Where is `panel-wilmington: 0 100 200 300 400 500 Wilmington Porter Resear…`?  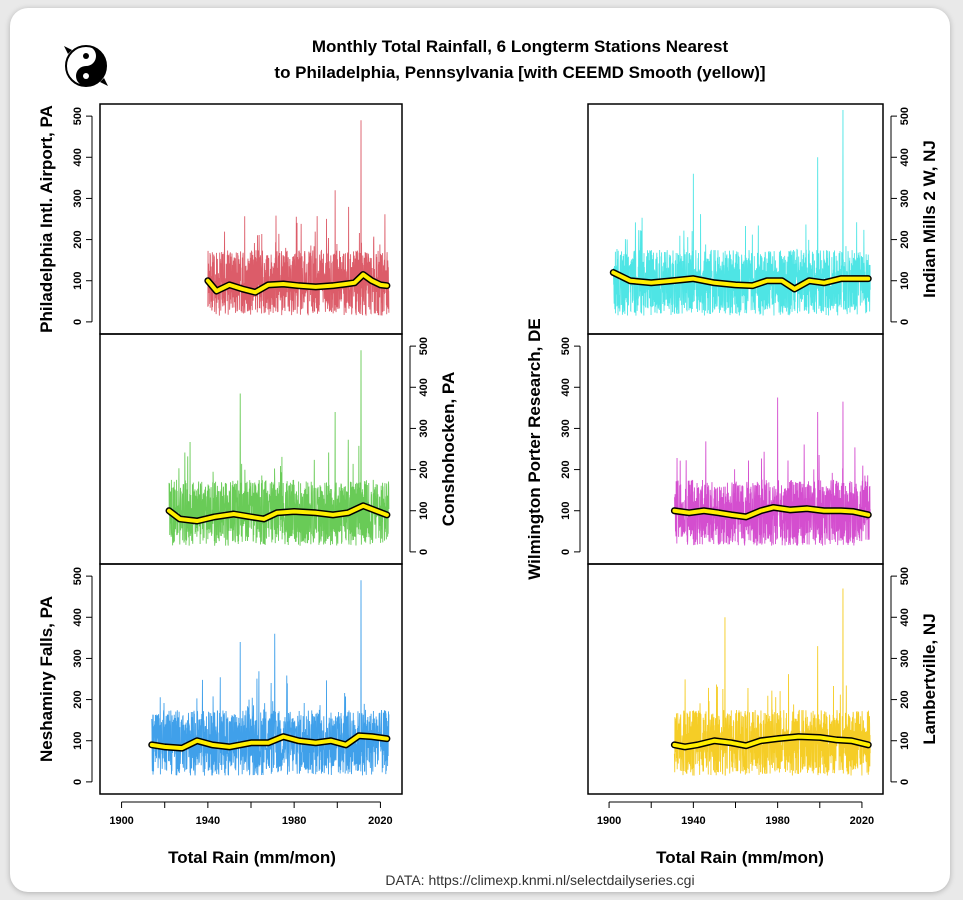
panel-wilmington: 0 100 200 300 400 500 Wilmington Porter Resear… is located at coordinates (704, 449).